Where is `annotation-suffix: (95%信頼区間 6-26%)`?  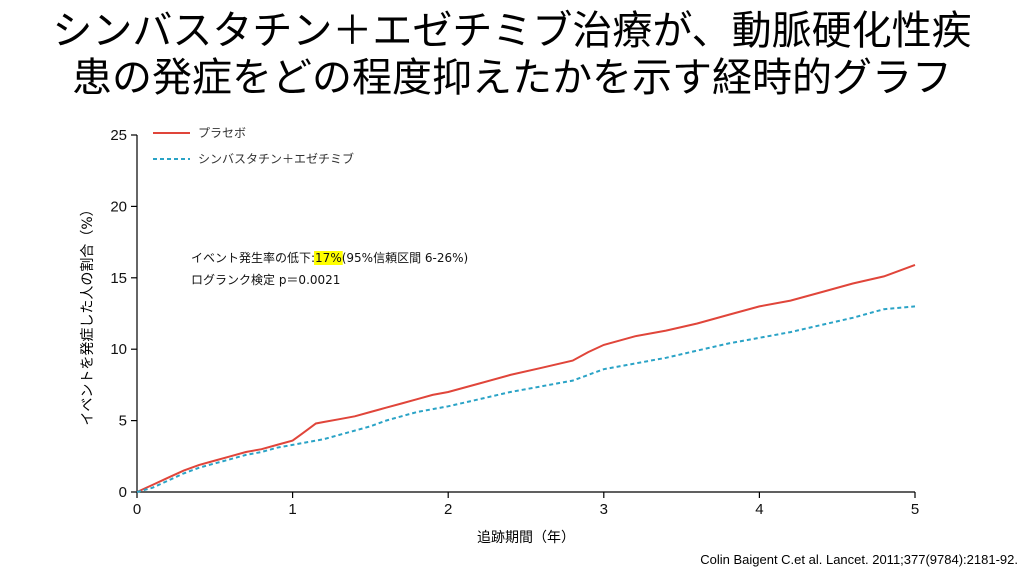 annotation-suffix: (95%信頼区間 6-26%) is located at coordinates (405, 258).